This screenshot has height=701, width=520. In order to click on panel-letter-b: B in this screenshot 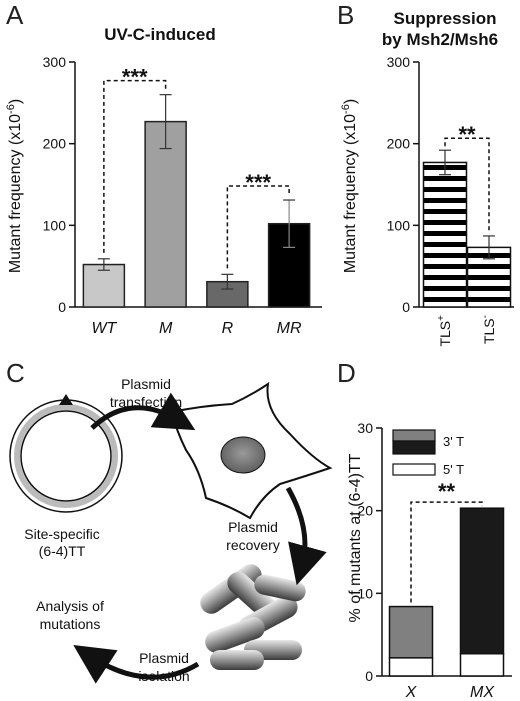, I will do `click(345, 15)`.